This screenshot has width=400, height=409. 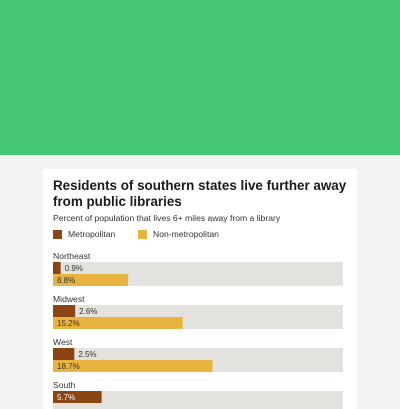 What do you see at coordinates (118, 323) in the screenshot?
I see `bar-midwest-non-metropolitan` at bounding box center [118, 323].